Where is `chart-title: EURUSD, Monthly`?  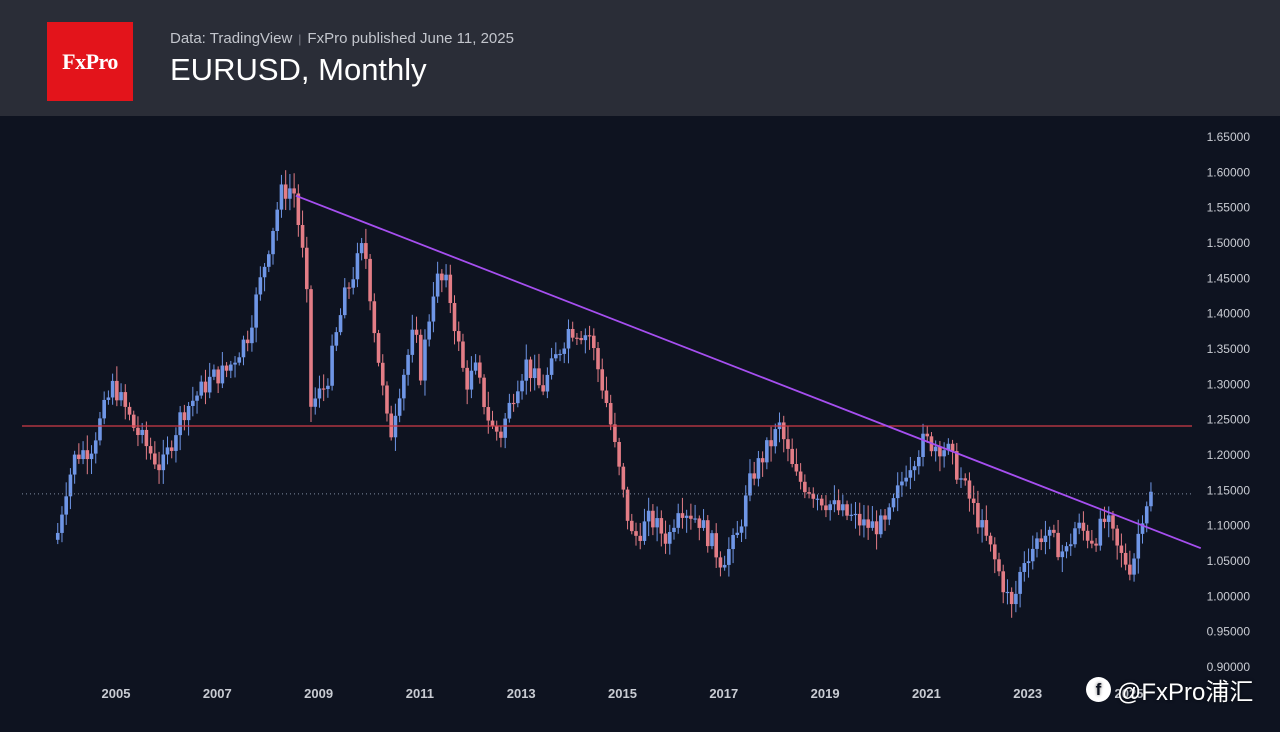 chart-title: EURUSD, Monthly is located at coordinates (298, 69).